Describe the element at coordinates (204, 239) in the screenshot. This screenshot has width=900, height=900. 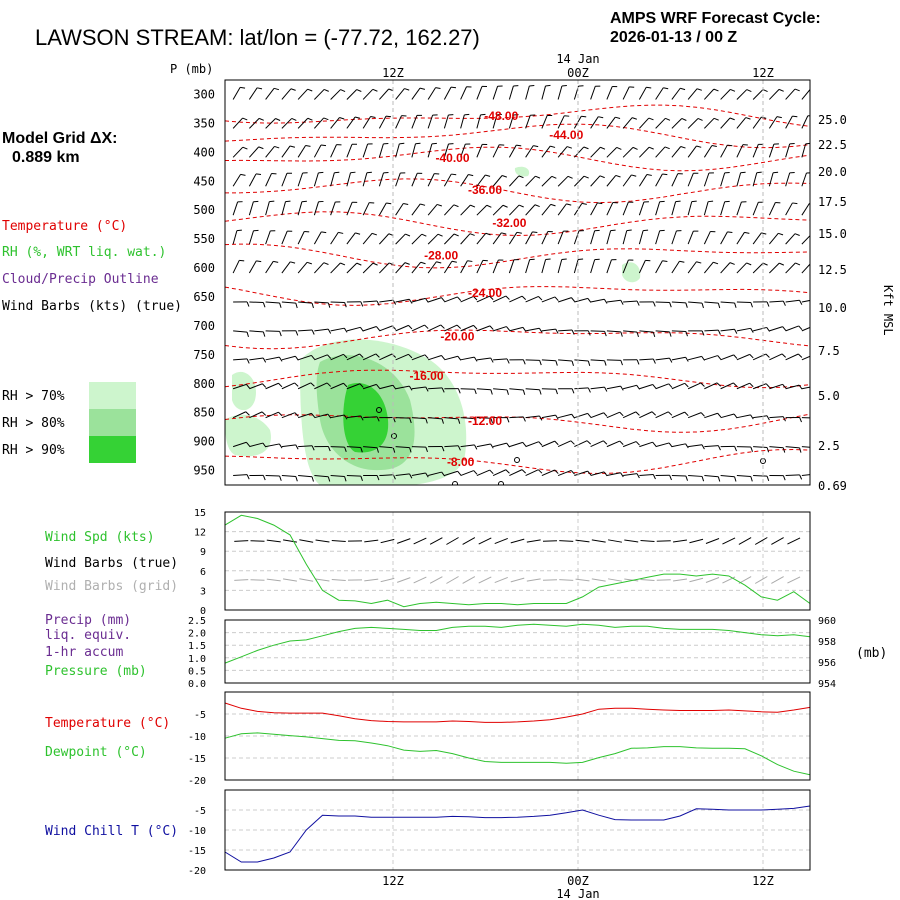
I see `pressure-tick: 550` at that location.